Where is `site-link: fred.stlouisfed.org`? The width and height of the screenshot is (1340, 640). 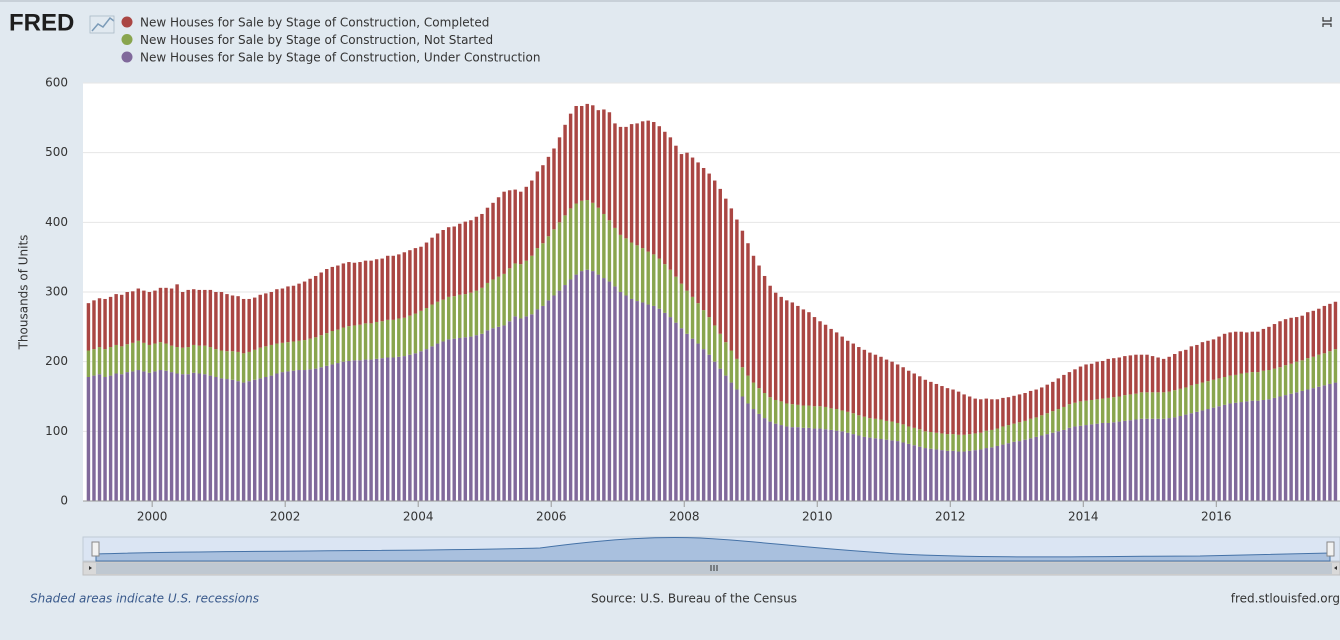
site-link: fred.stlouisfed.org is located at coordinates (1285, 599).